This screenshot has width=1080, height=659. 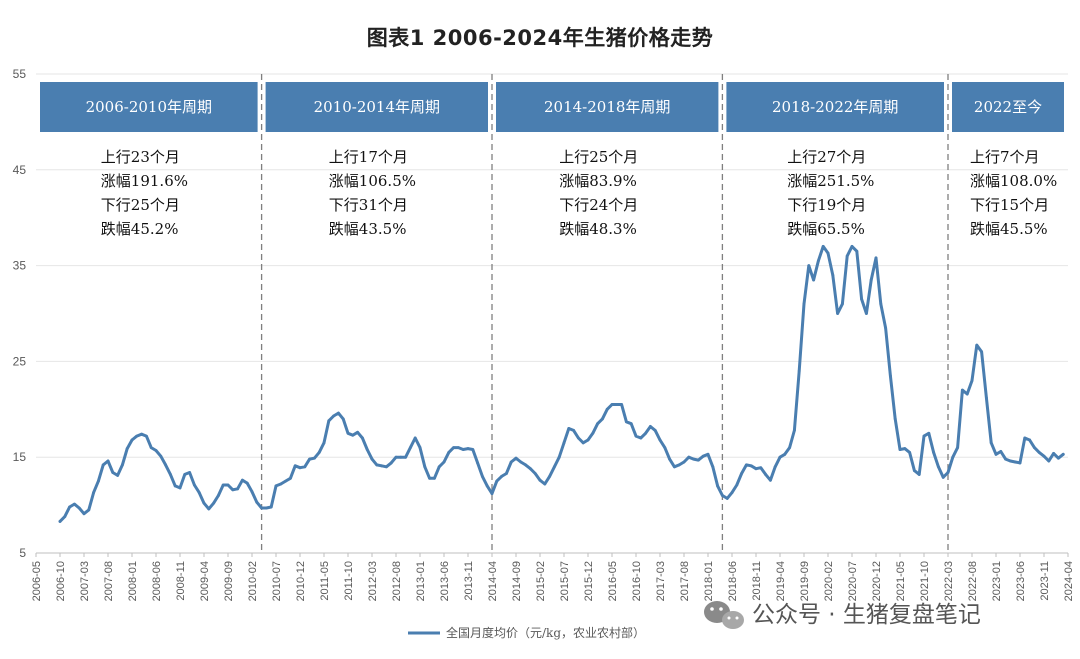 I want to click on x-tick-label: 2013-11, so click(x=469, y=581).